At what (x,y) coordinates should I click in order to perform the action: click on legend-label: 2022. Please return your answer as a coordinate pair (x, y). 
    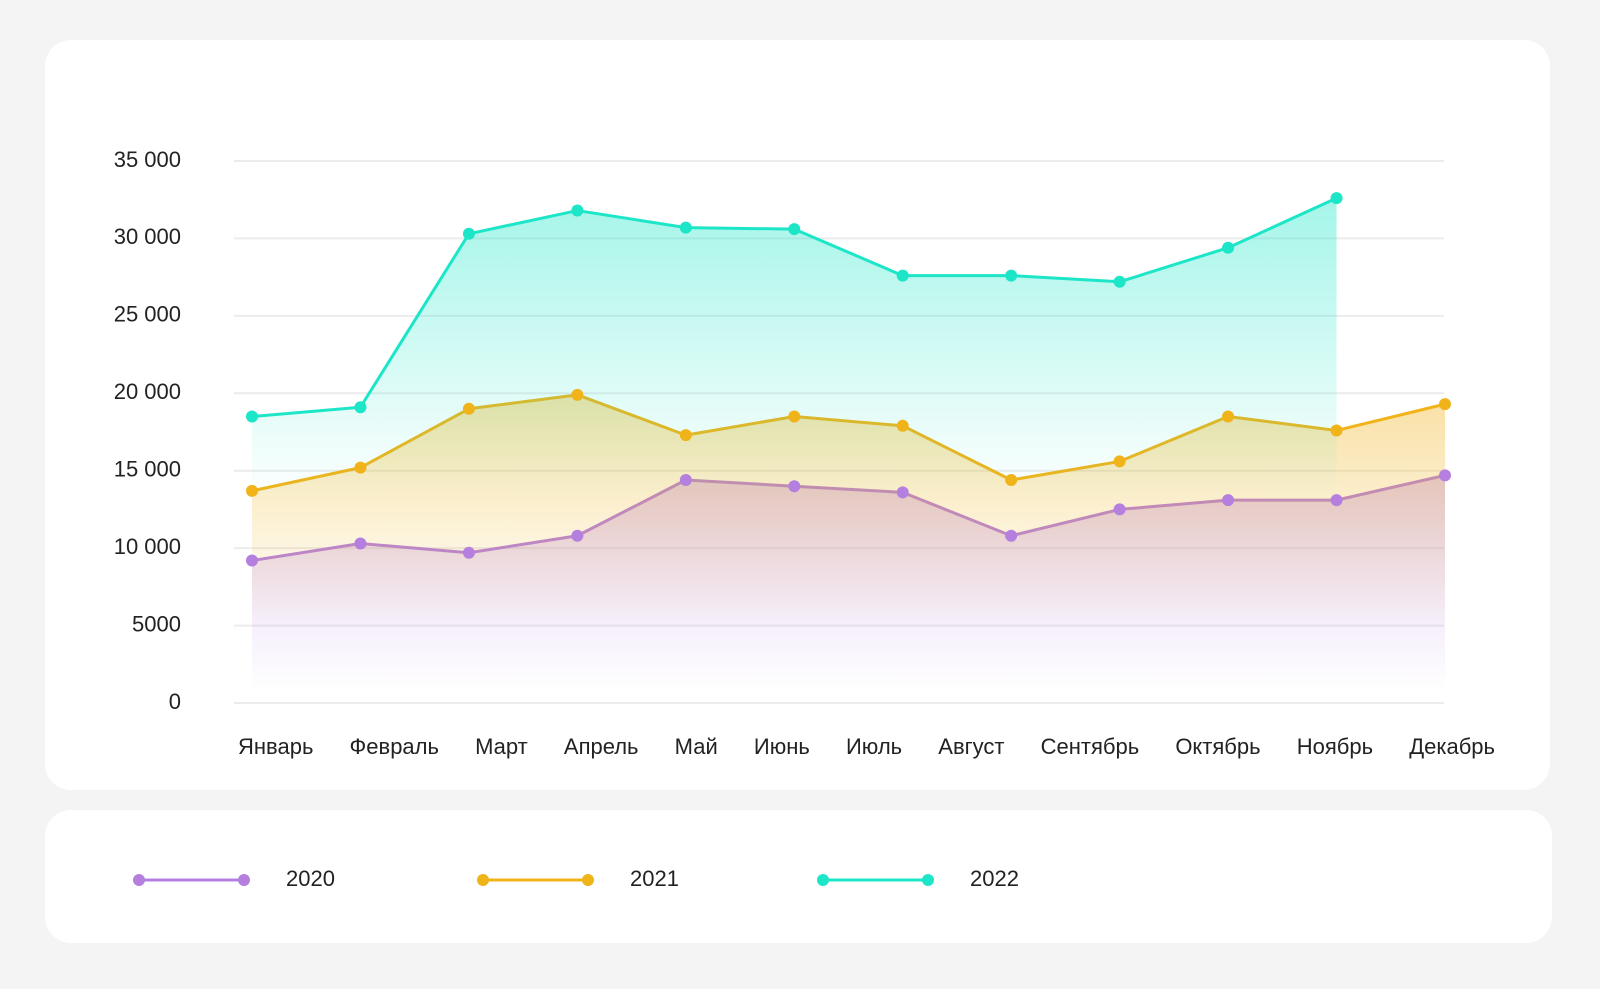
    Looking at the image, I should click on (994, 878).